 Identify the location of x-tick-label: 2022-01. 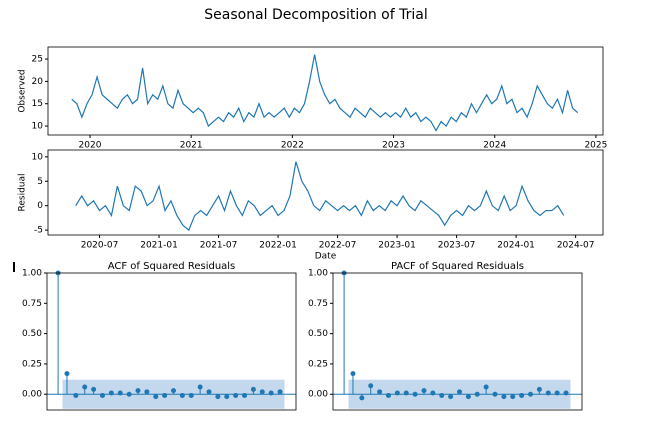
(278, 246).